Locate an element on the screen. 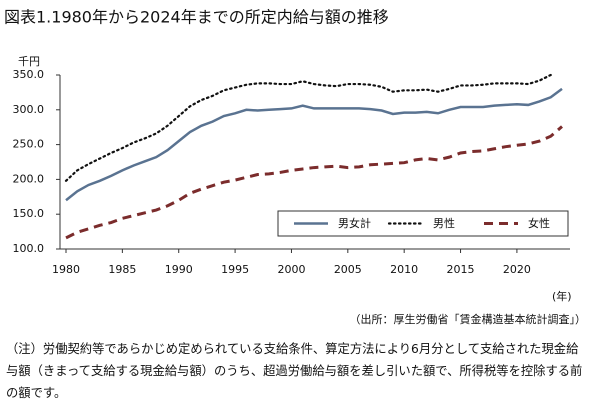  x-tick-label: 1995 is located at coordinates (235, 269).